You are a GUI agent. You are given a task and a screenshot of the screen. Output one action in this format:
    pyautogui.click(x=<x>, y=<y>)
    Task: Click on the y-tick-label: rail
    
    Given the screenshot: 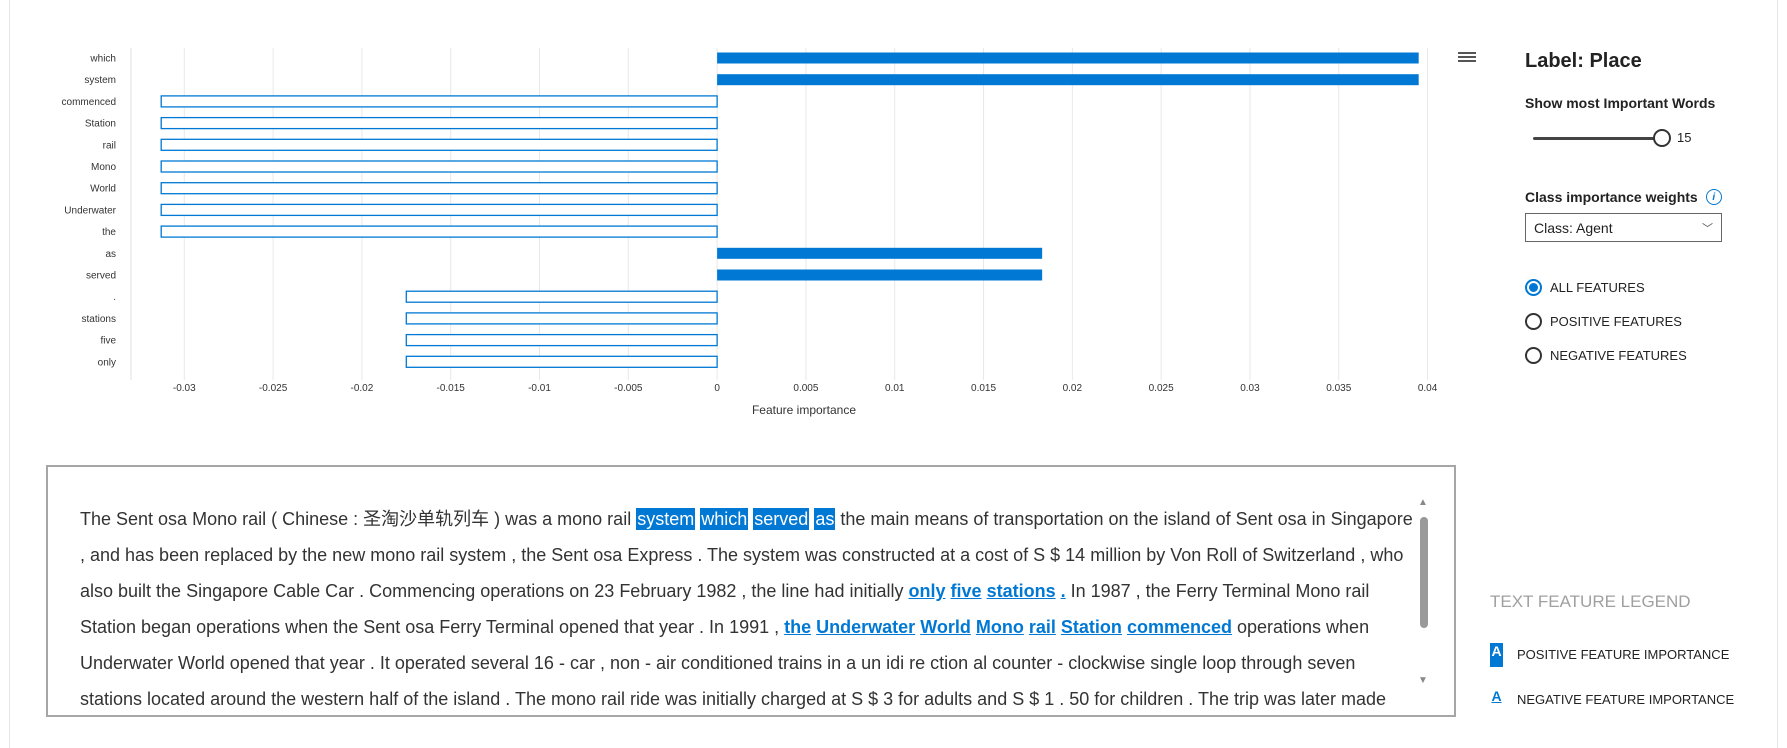 What is the action you would take?
    pyautogui.click(x=109, y=145)
    